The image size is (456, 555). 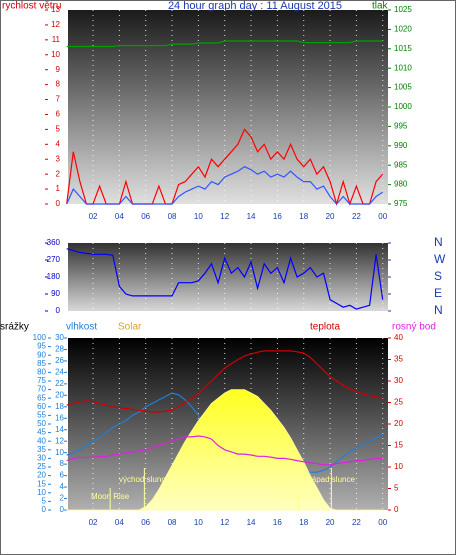 I want to click on y2-tick-label: 20, so click(x=398, y=423).